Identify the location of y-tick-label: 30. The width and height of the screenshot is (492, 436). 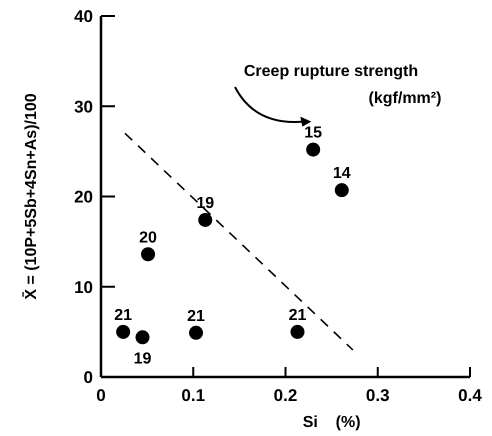
(83, 106).